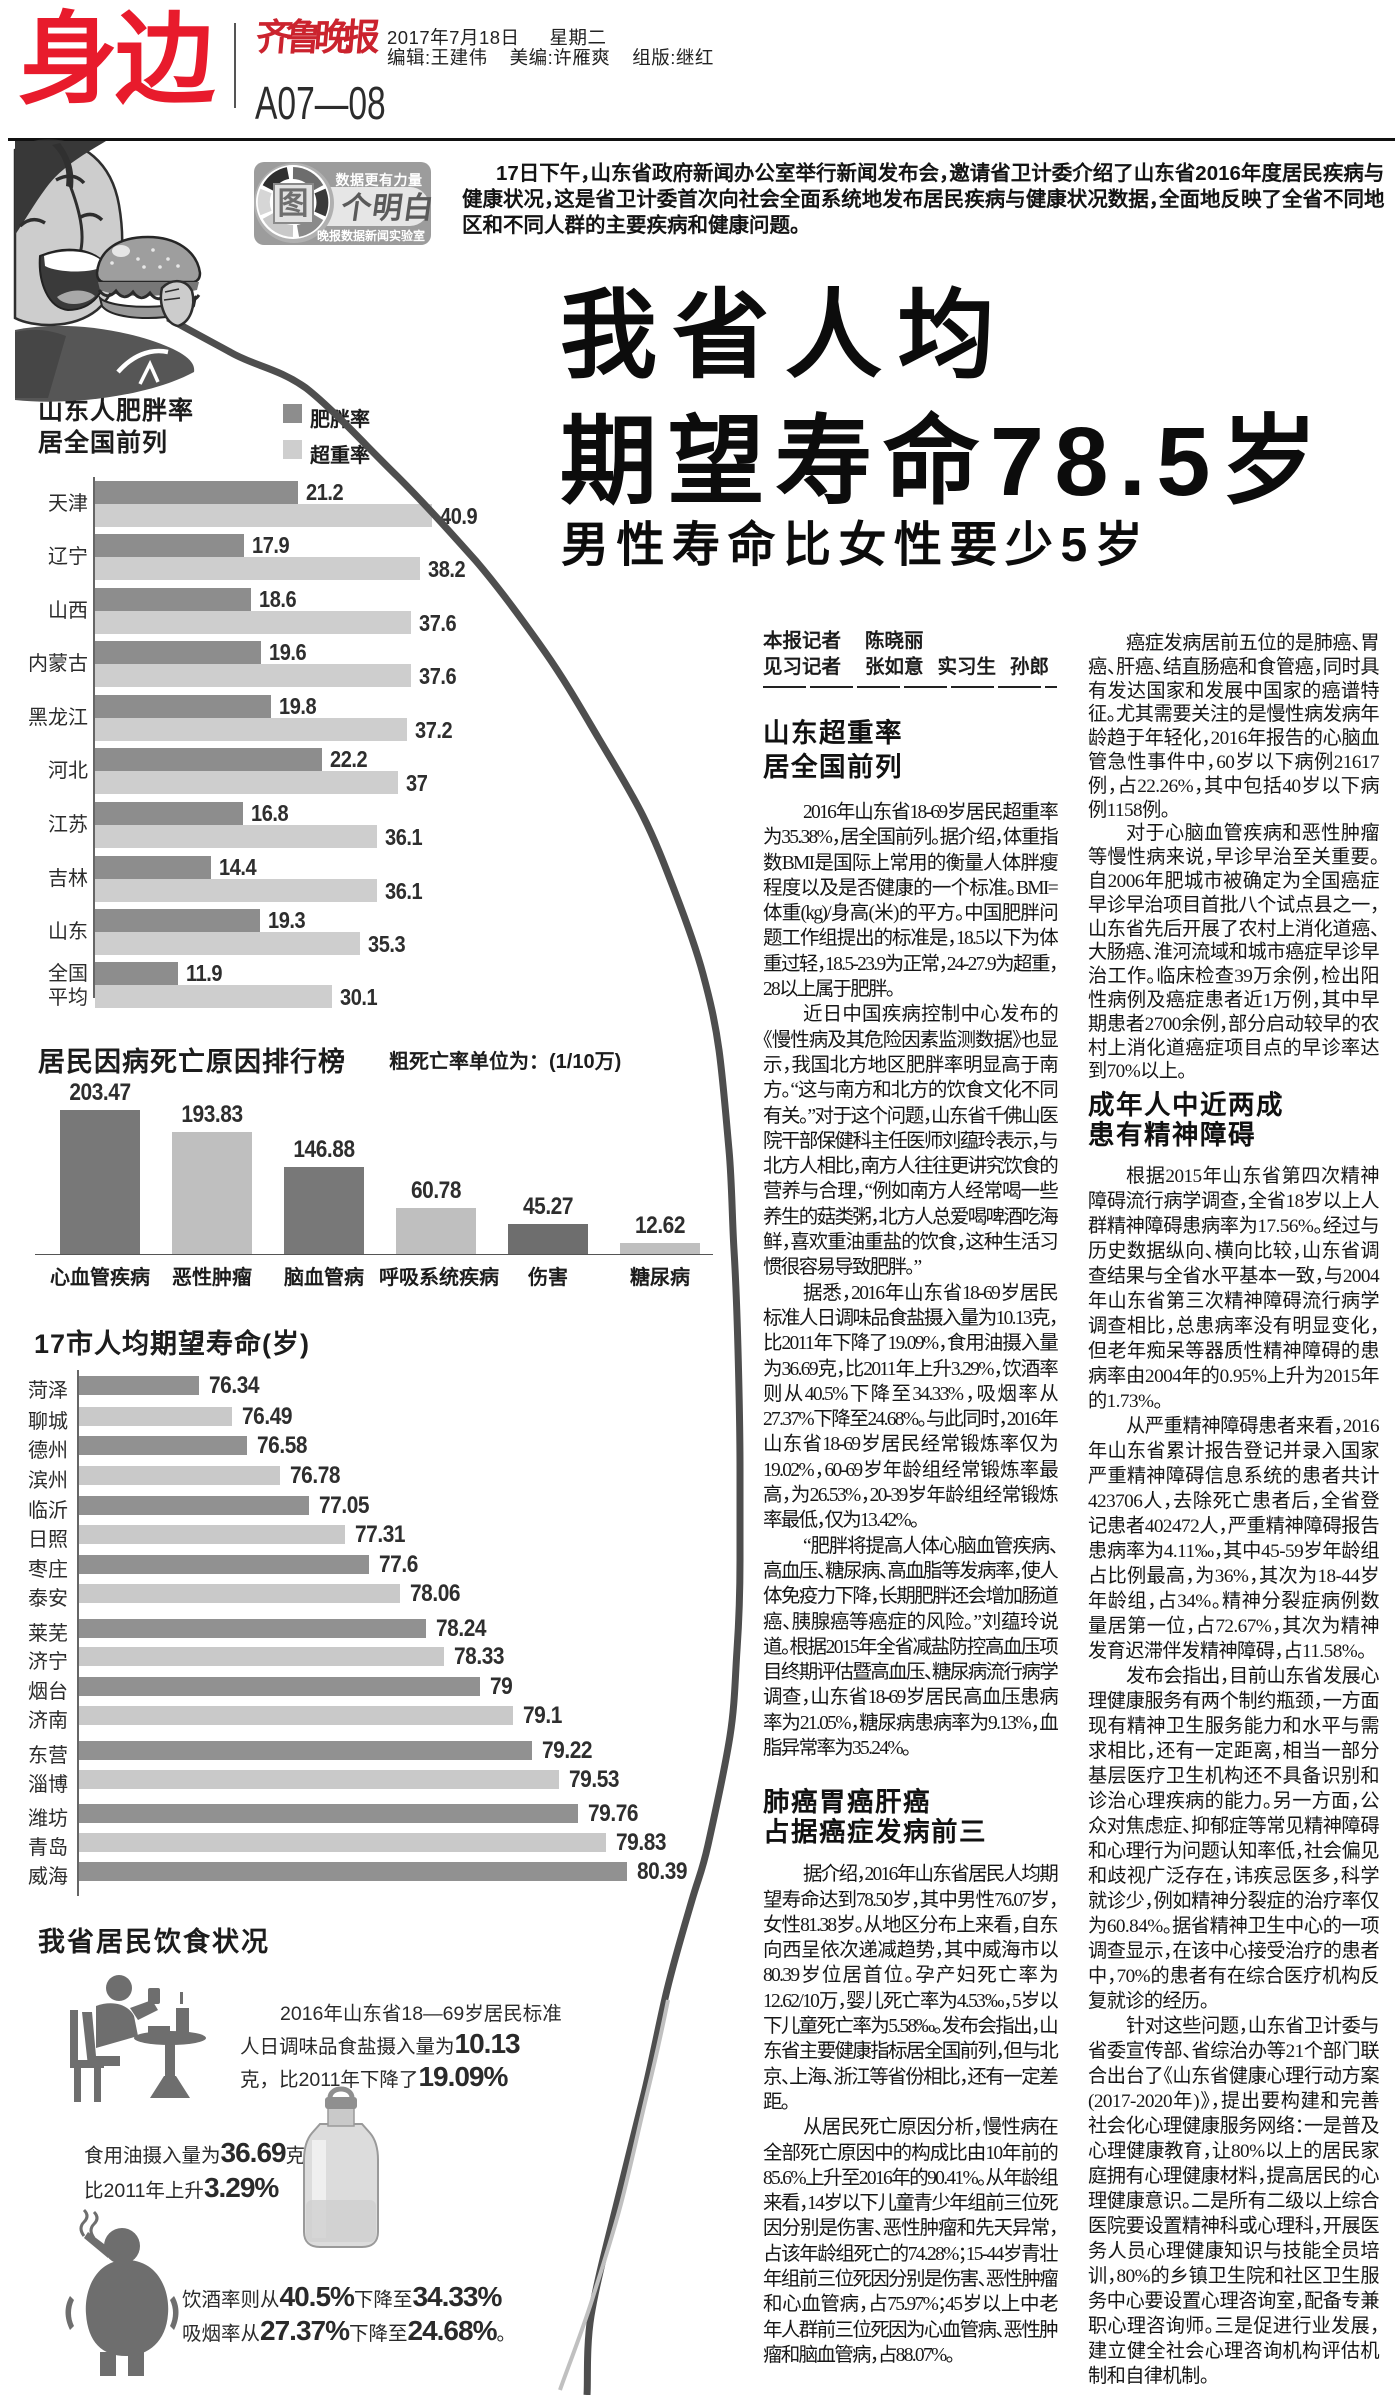 The width and height of the screenshot is (1395, 2395). What do you see at coordinates (371, 235) in the screenshot?
I see `svg-text: 晚报数据新闻实验室` at bounding box center [371, 235].